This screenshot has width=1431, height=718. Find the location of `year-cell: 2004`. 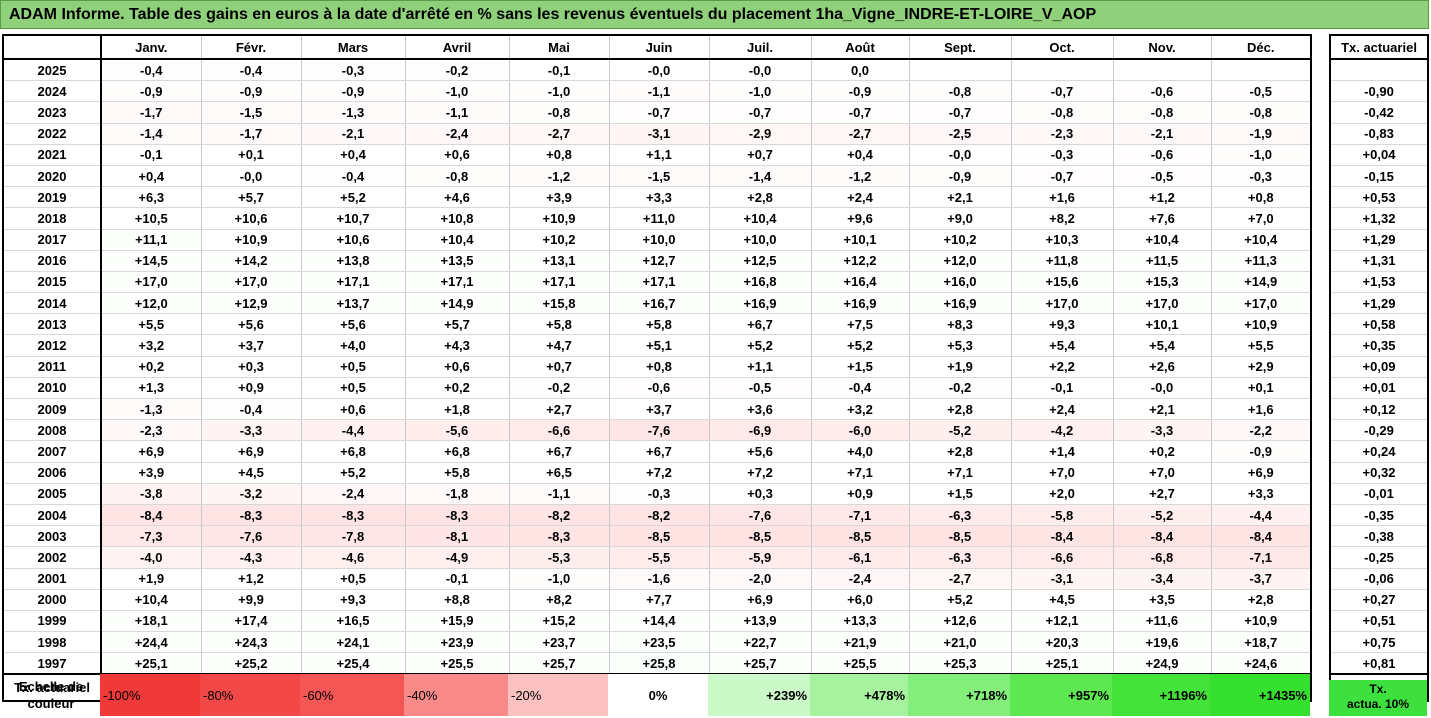

year-cell: 2004 is located at coordinates (52, 515).